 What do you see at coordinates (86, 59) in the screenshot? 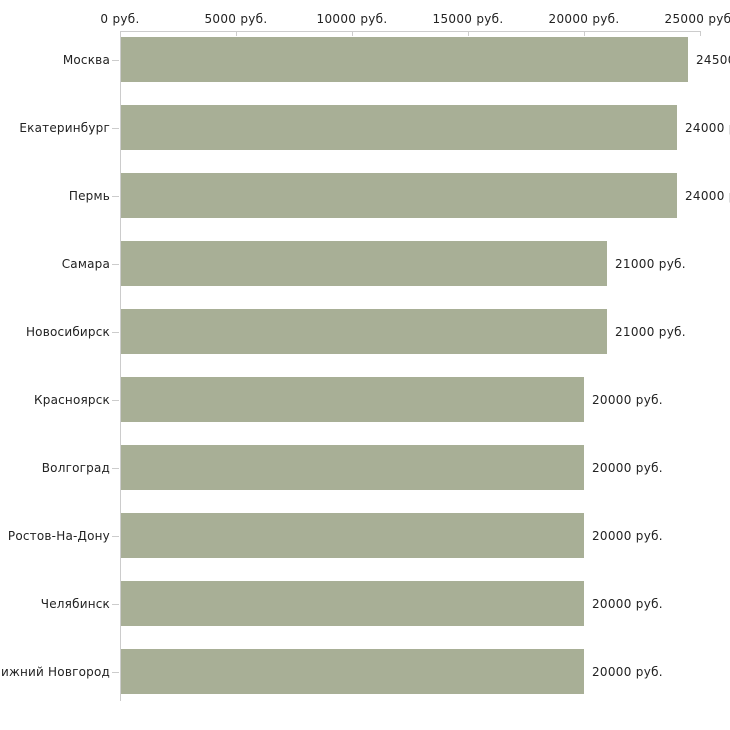
I see `category-label: Москва` at bounding box center [86, 59].